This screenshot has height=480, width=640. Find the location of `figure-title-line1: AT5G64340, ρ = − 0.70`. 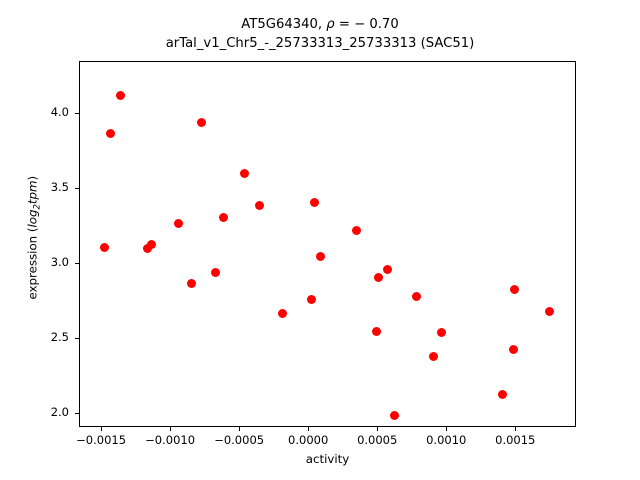

figure-title-line1: AT5G64340, ρ = − 0.70 is located at coordinates (320, 24).